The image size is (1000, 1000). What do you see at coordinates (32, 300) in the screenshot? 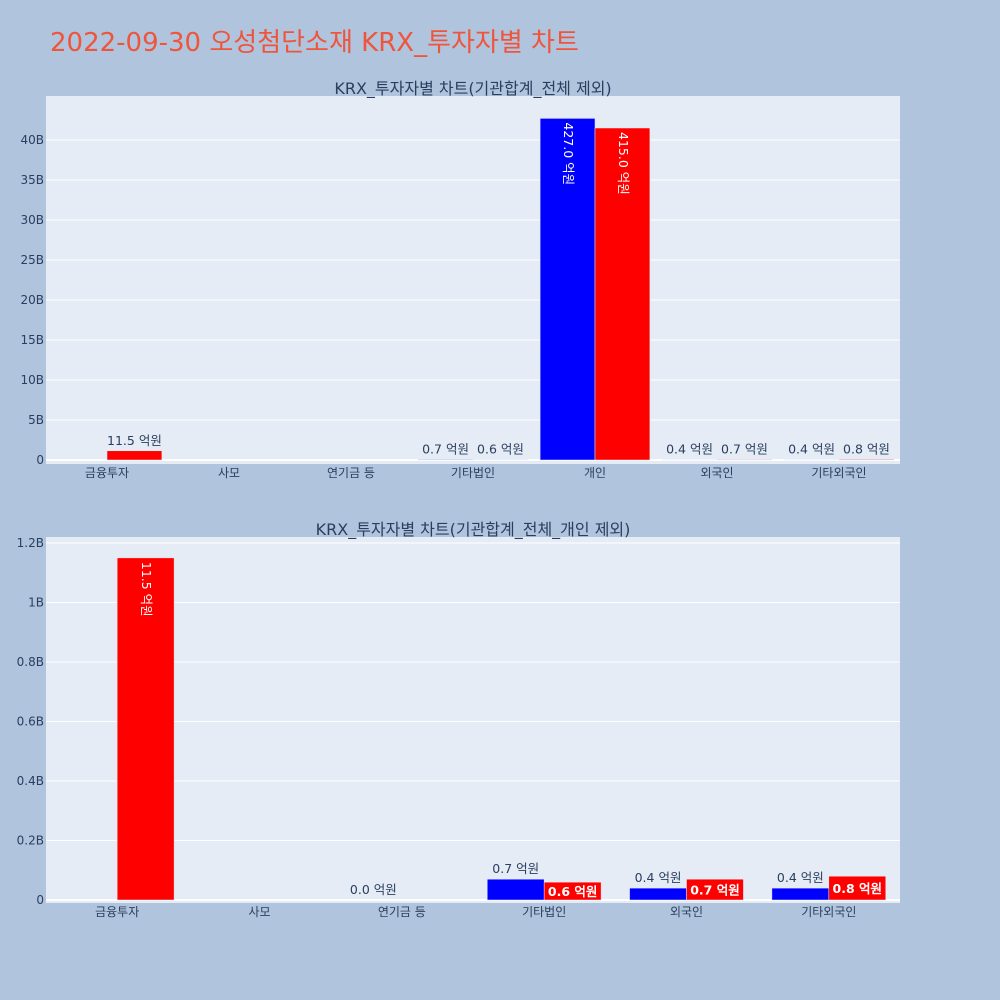
I see `y-tick-label: 20B` at bounding box center [32, 300].